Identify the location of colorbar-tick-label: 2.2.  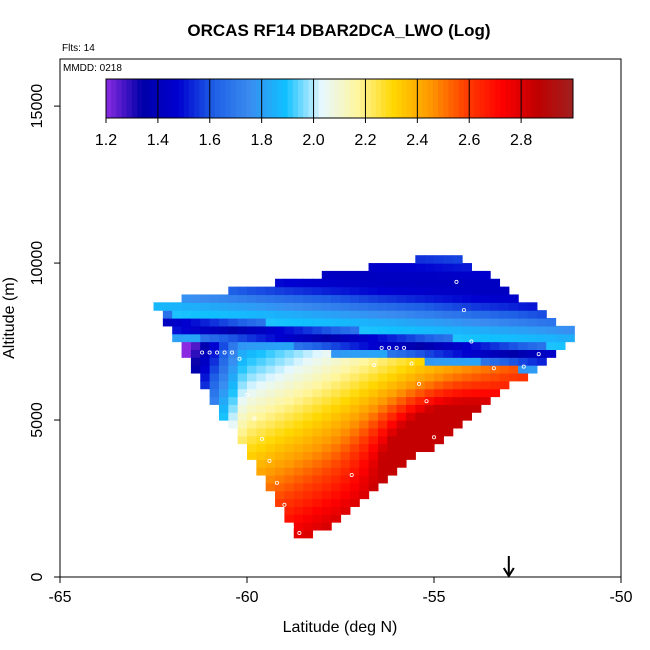
(365, 140).